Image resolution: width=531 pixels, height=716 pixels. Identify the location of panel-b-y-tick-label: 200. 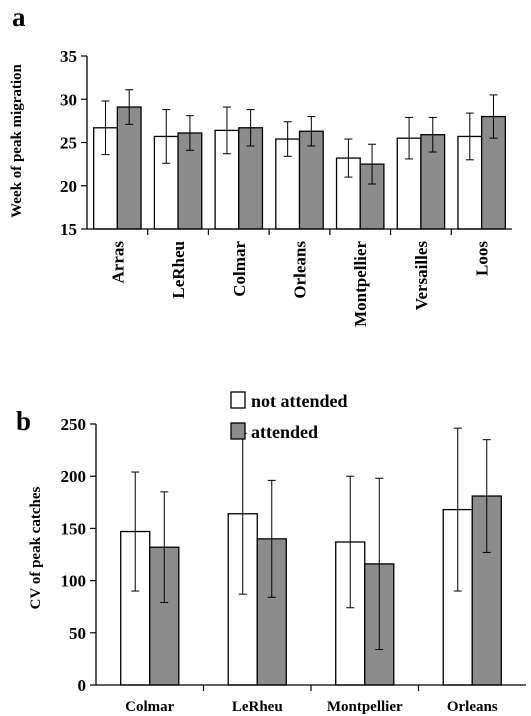
(74, 476).